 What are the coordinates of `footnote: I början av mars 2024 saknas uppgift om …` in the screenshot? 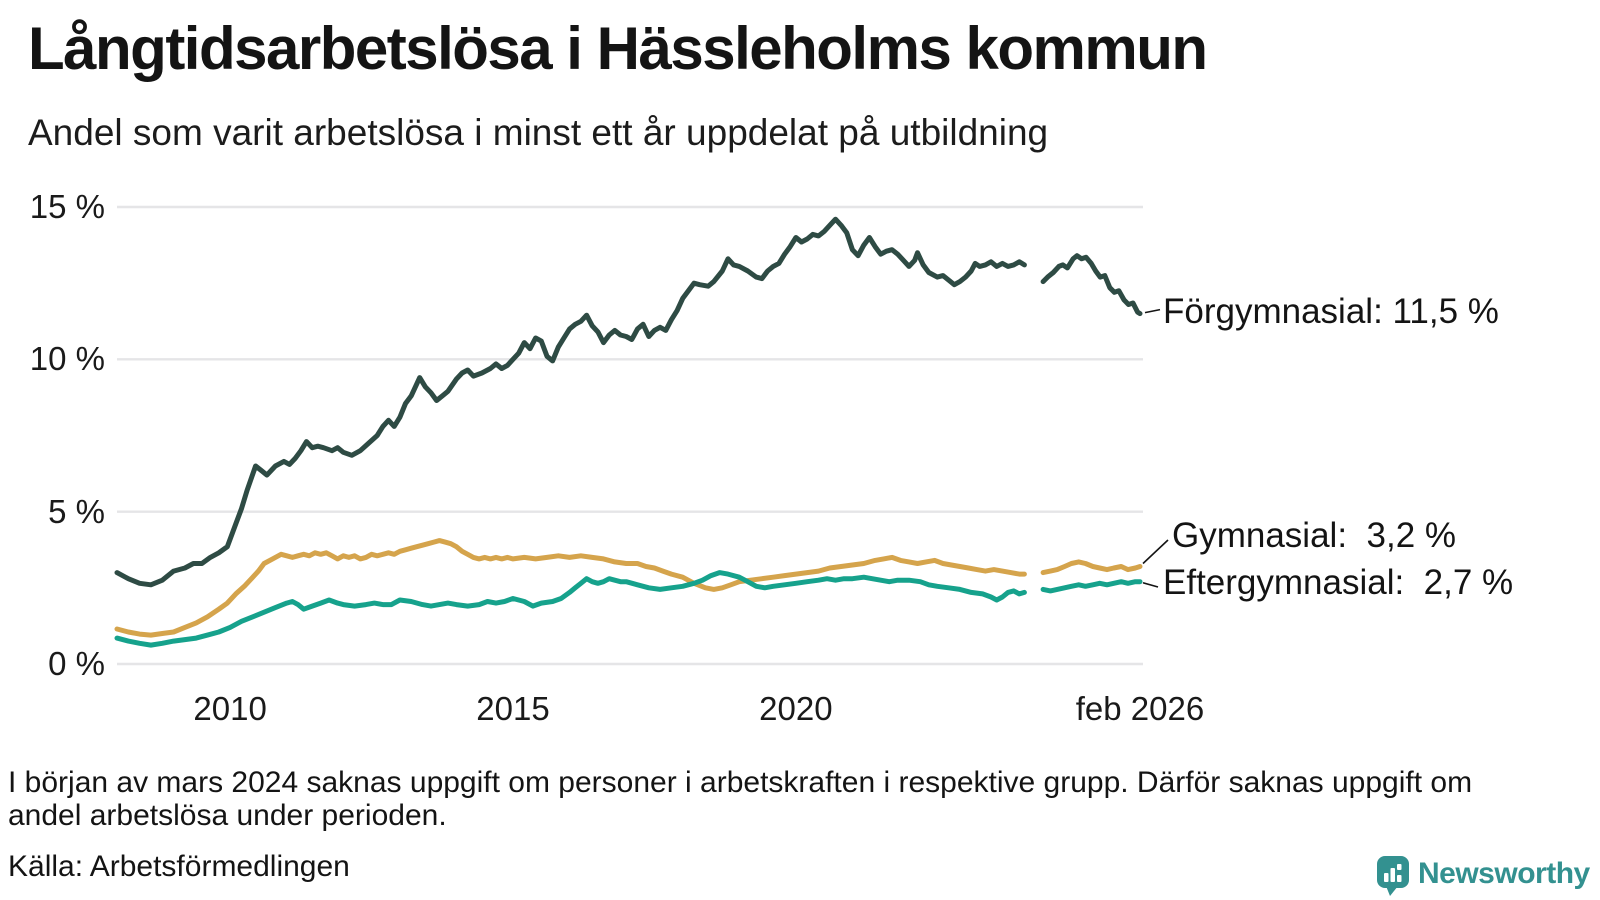 It's located at (740, 799).